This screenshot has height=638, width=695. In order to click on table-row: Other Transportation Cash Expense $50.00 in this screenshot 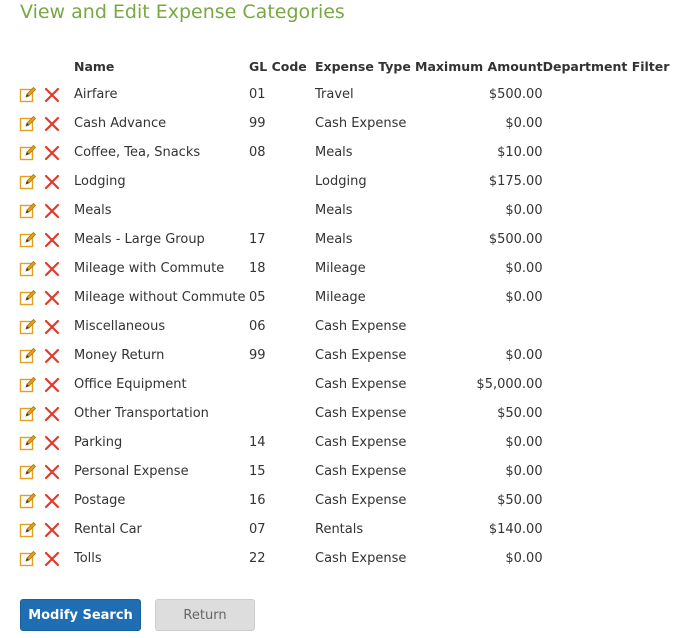, I will do `click(343, 413)`.